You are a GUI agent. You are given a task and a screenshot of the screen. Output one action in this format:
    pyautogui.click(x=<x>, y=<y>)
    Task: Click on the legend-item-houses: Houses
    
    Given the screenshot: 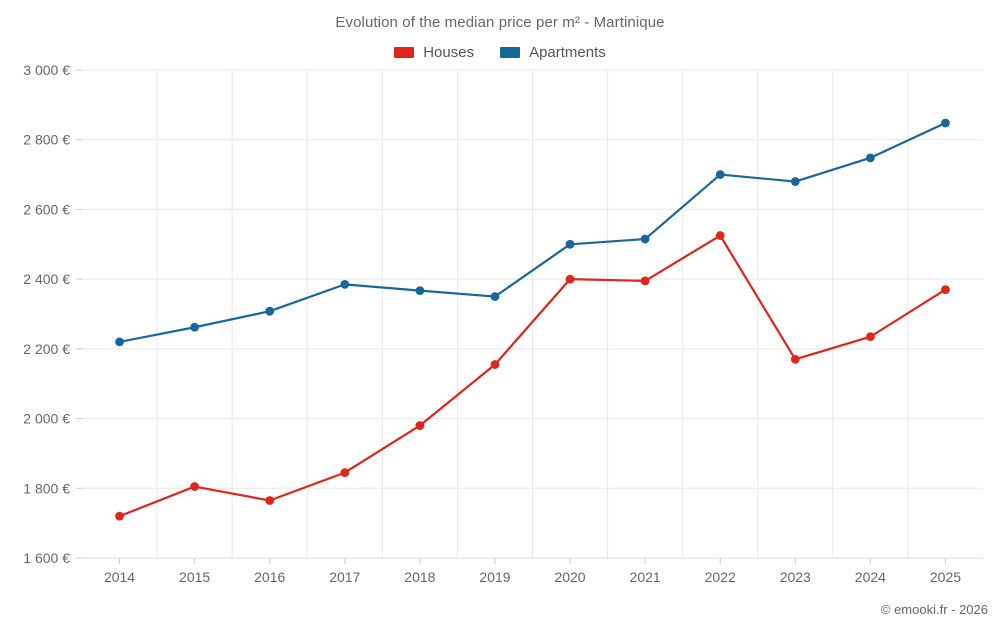 What is the action you would take?
    pyautogui.click(x=434, y=52)
    